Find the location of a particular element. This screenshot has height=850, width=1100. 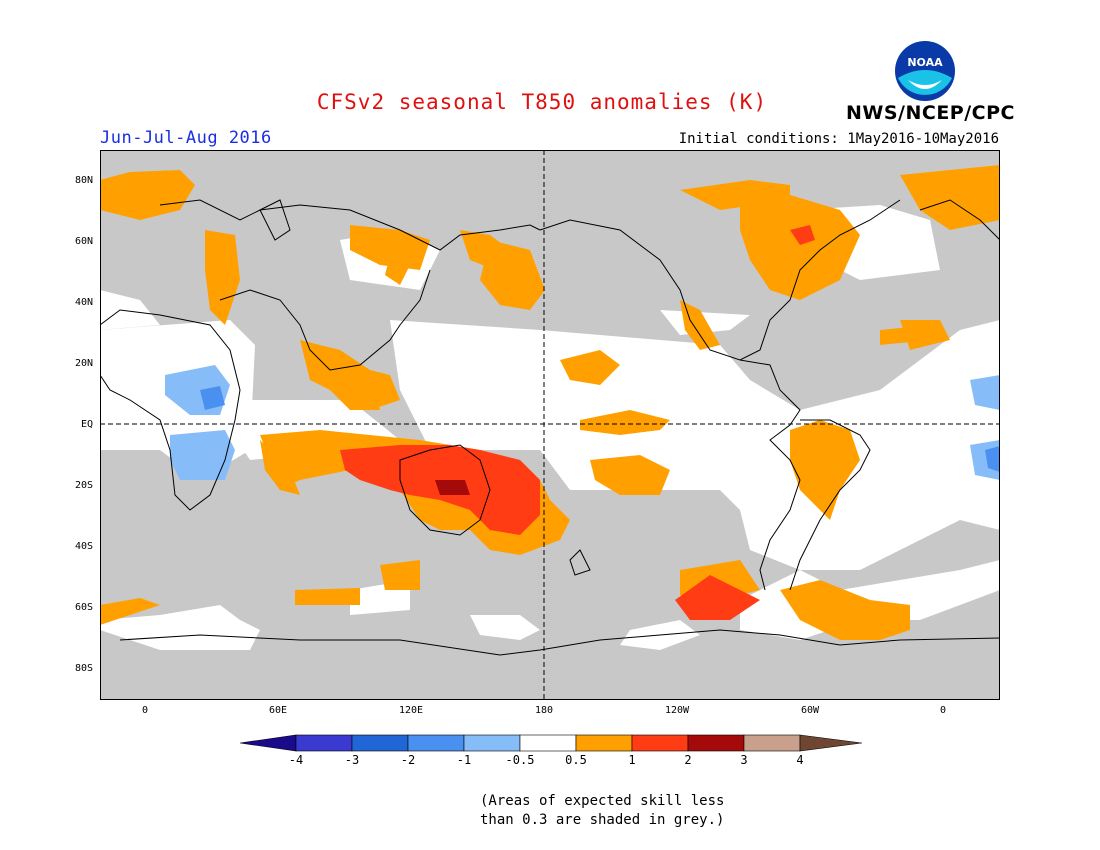

colorbar is located at coordinates (551, 743).